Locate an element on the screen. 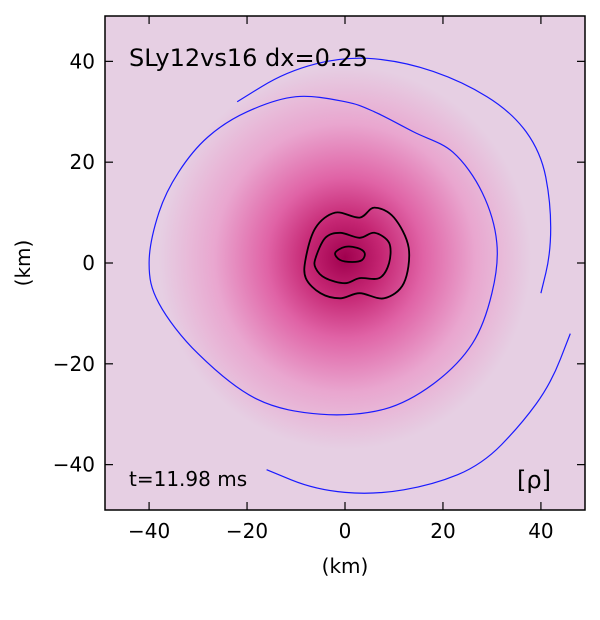 The image size is (600, 620). y-tick-label: 0 is located at coordinates (88, 263).